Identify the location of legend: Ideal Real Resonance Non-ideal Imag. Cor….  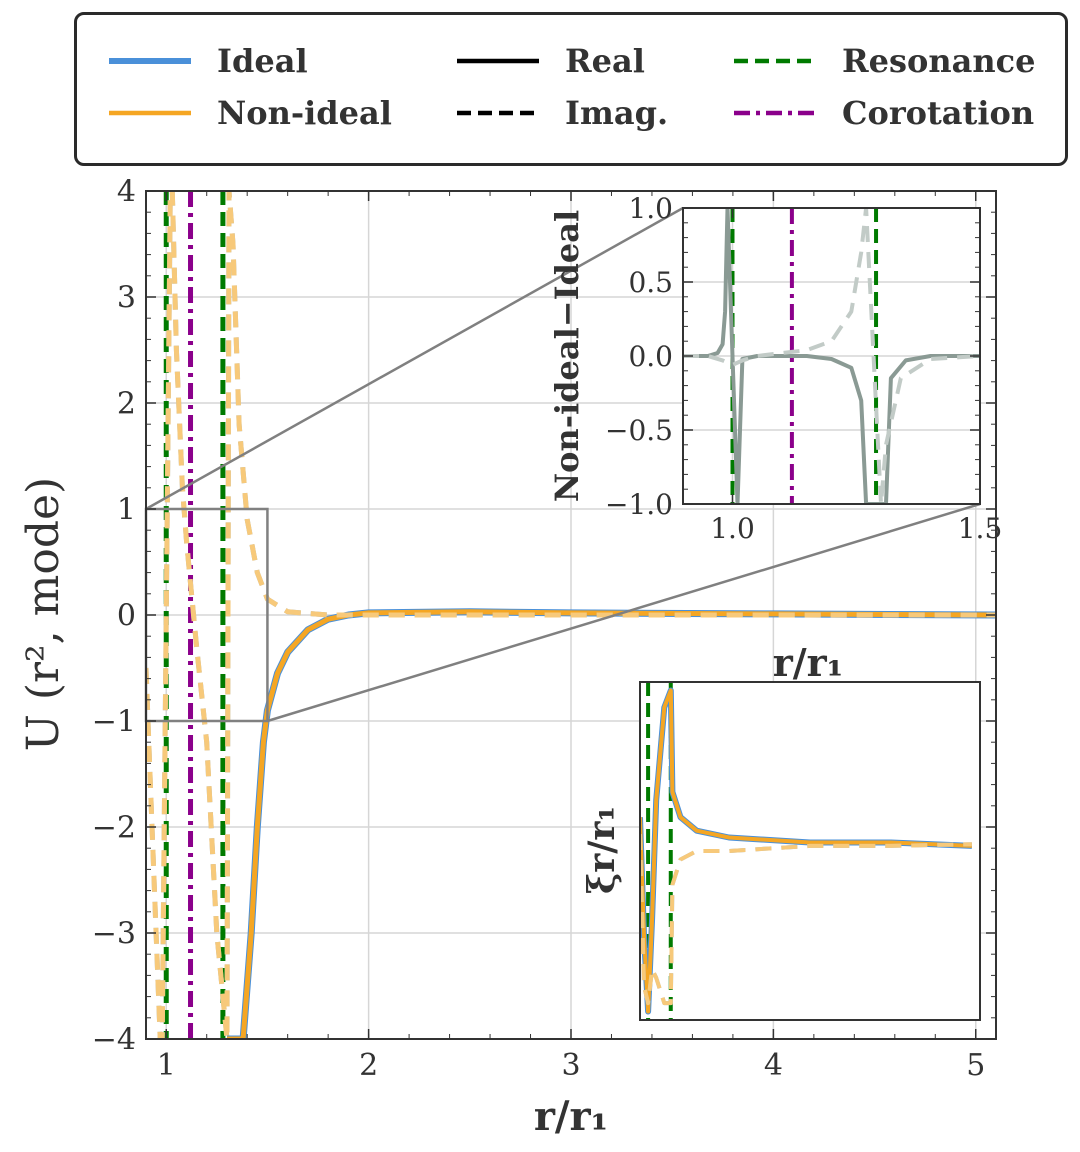
(571, 89).